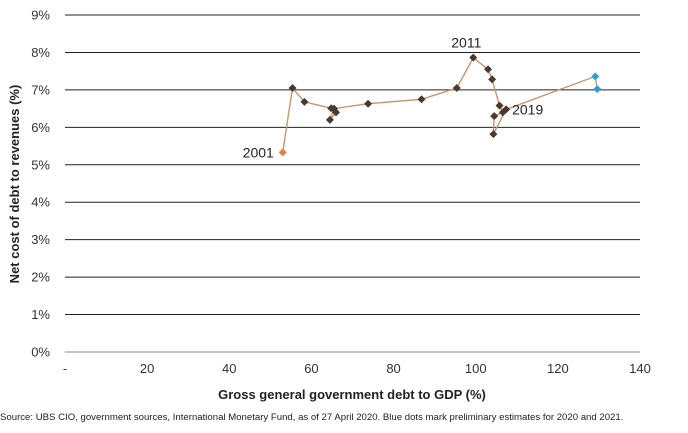 This screenshot has width=688, height=433. Describe the element at coordinates (393, 368) in the screenshot. I see `x-tick-label: 80` at that location.